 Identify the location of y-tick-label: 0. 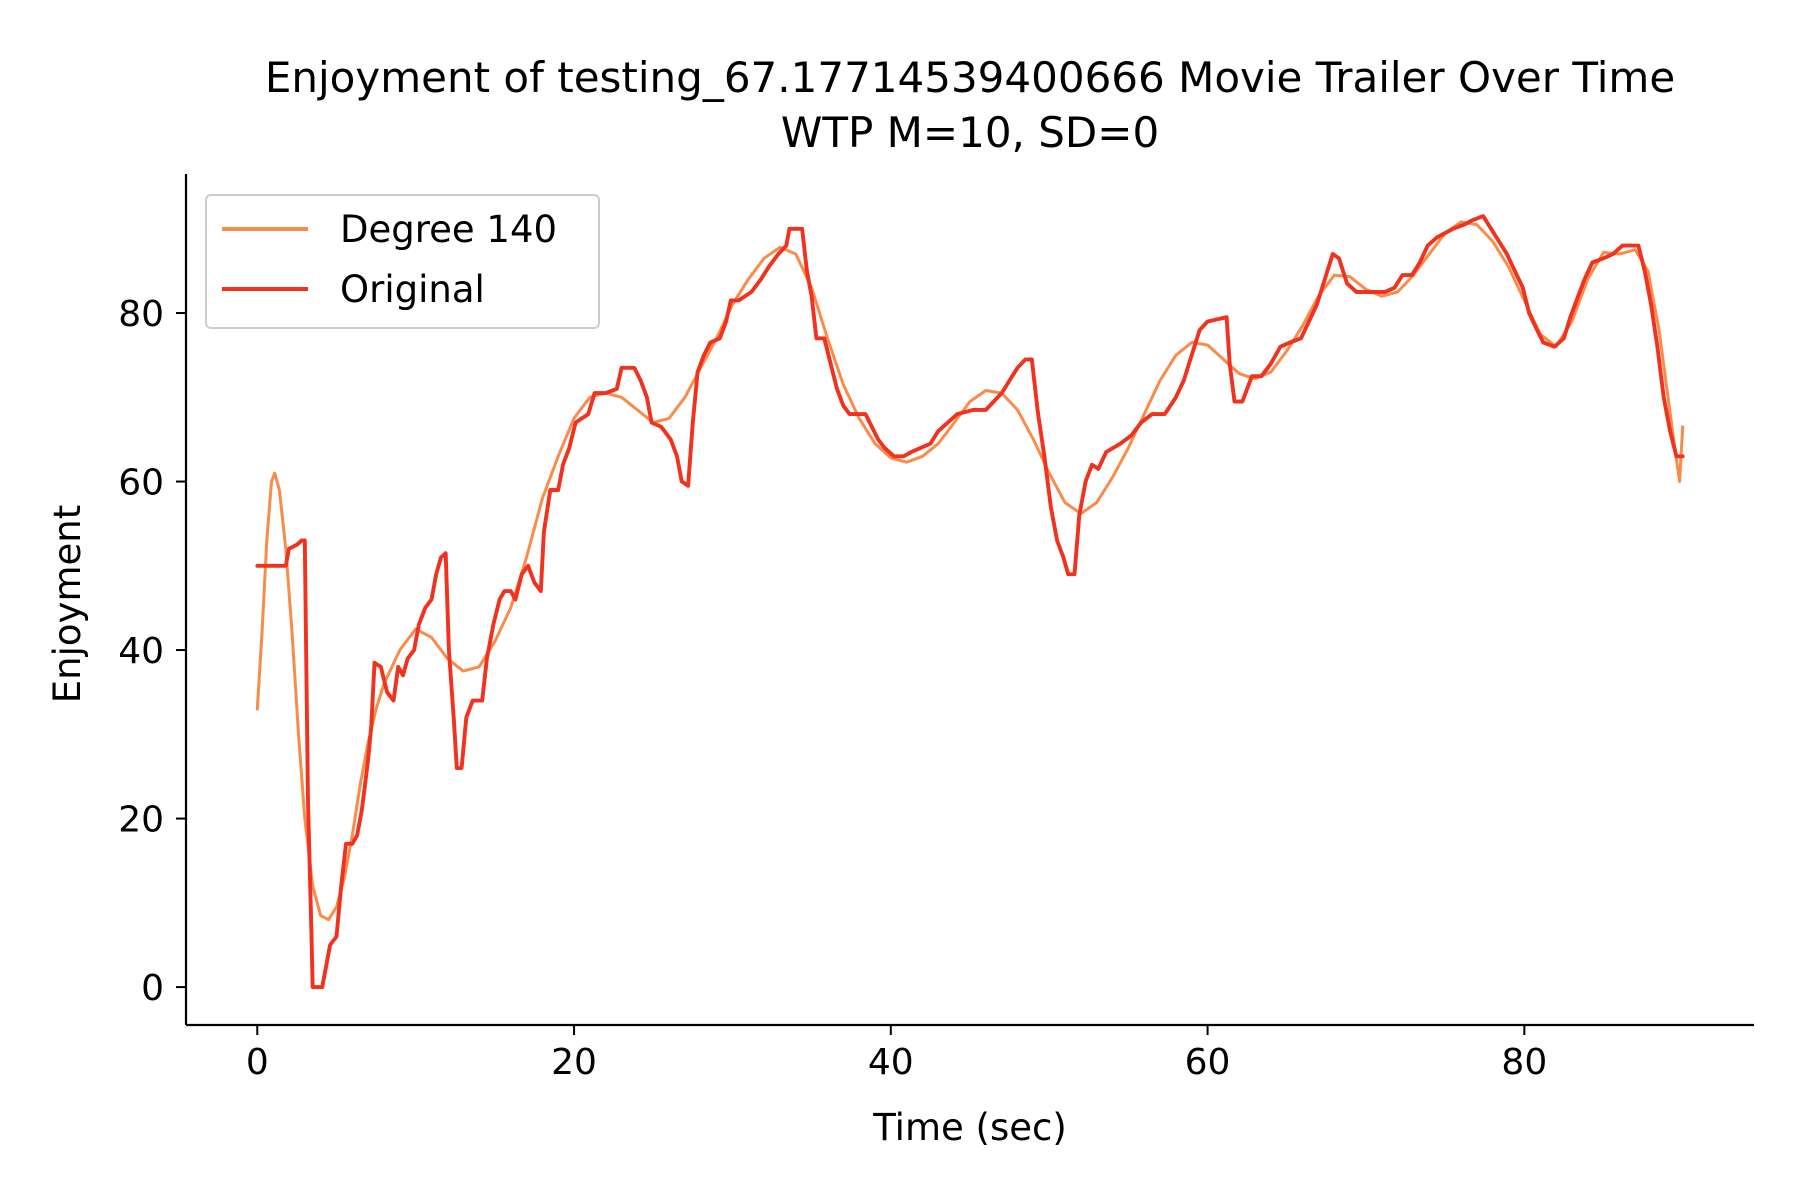
(152, 988).